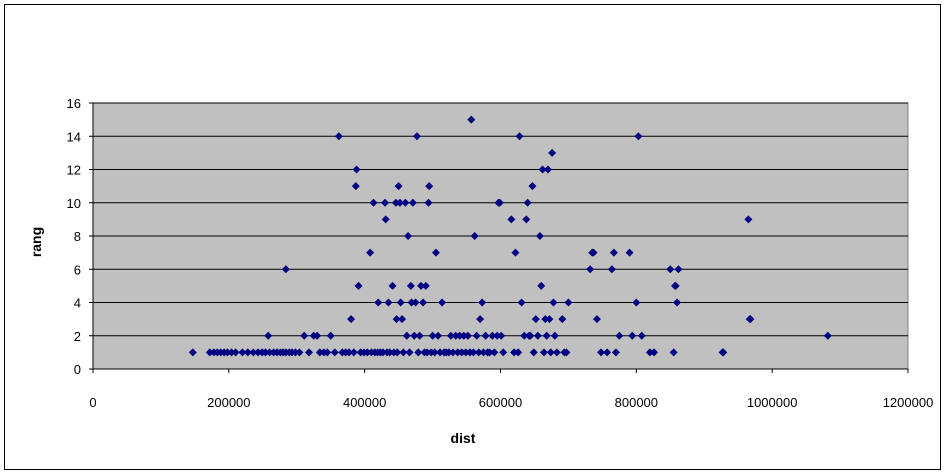 The height and width of the screenshot is (476, 947). Describe the element at coordinates (77, 369) in the screenshot. I see `y-tick-label: 0` at that location.